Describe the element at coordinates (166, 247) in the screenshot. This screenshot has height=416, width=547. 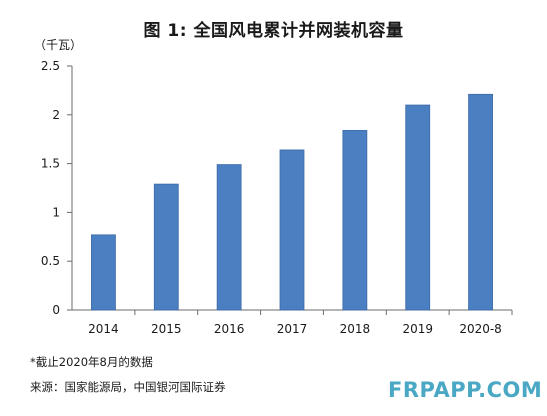
I see `bar-2015` at that location.